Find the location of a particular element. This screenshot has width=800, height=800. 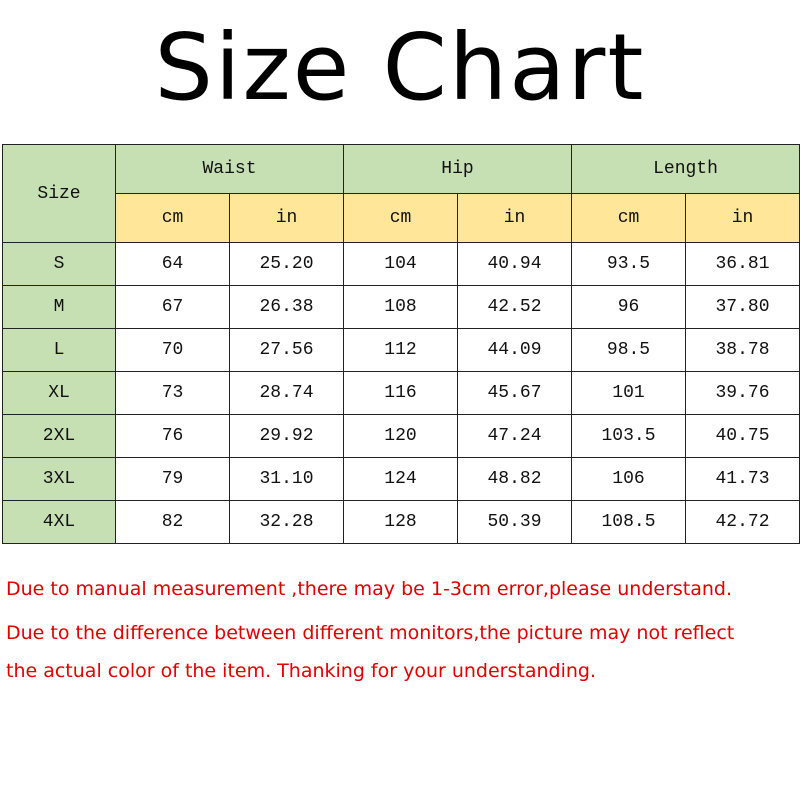

value-cell: 93.5 is located at coordinates (628, 264).